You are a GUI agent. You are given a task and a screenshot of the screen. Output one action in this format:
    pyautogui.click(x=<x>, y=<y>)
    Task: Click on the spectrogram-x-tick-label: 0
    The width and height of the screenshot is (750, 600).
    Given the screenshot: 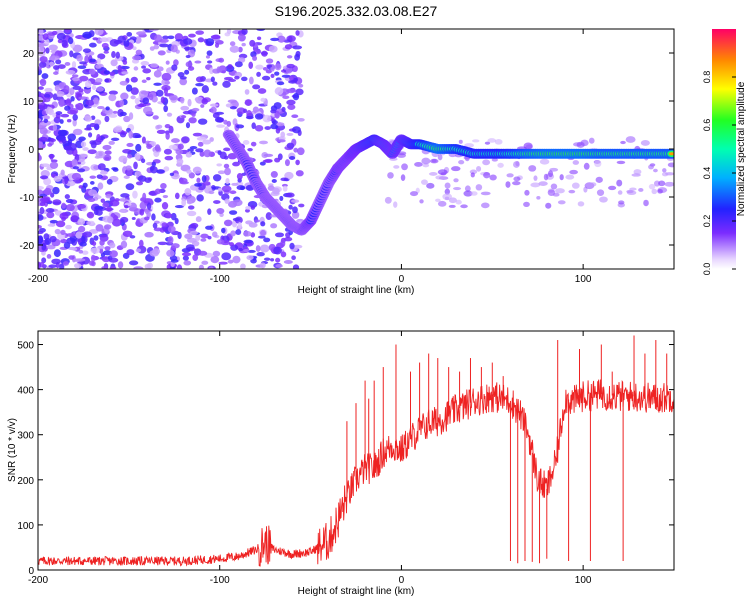 What is the action you would take?
    pyautogui.click(x=402, y=279)
    